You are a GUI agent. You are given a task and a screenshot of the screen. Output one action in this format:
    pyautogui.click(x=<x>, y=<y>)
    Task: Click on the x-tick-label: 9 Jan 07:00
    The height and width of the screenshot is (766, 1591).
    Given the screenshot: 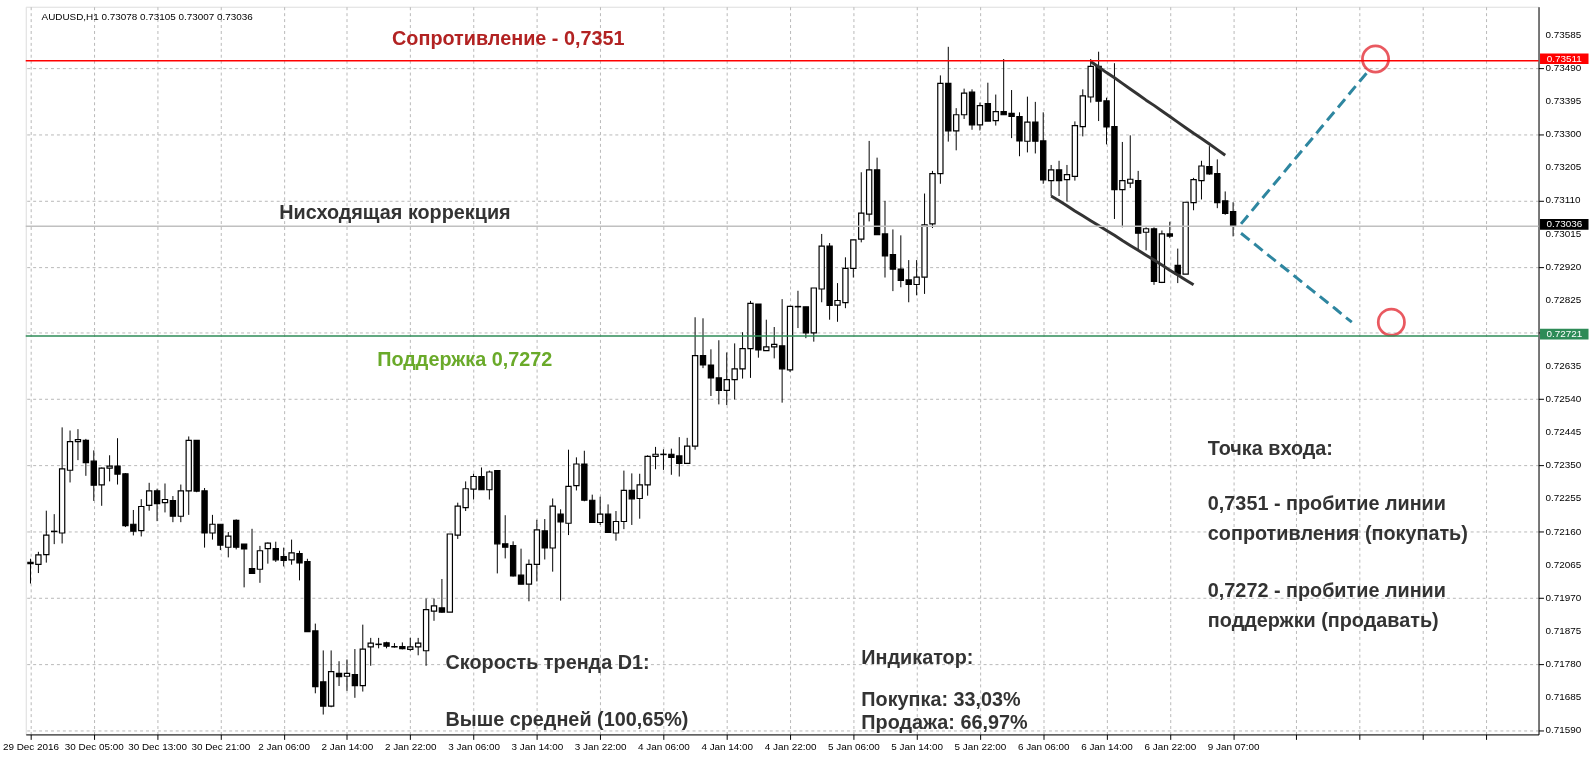 What is the action you would take?
    pyautogui.click(x=1233, y=746)
    